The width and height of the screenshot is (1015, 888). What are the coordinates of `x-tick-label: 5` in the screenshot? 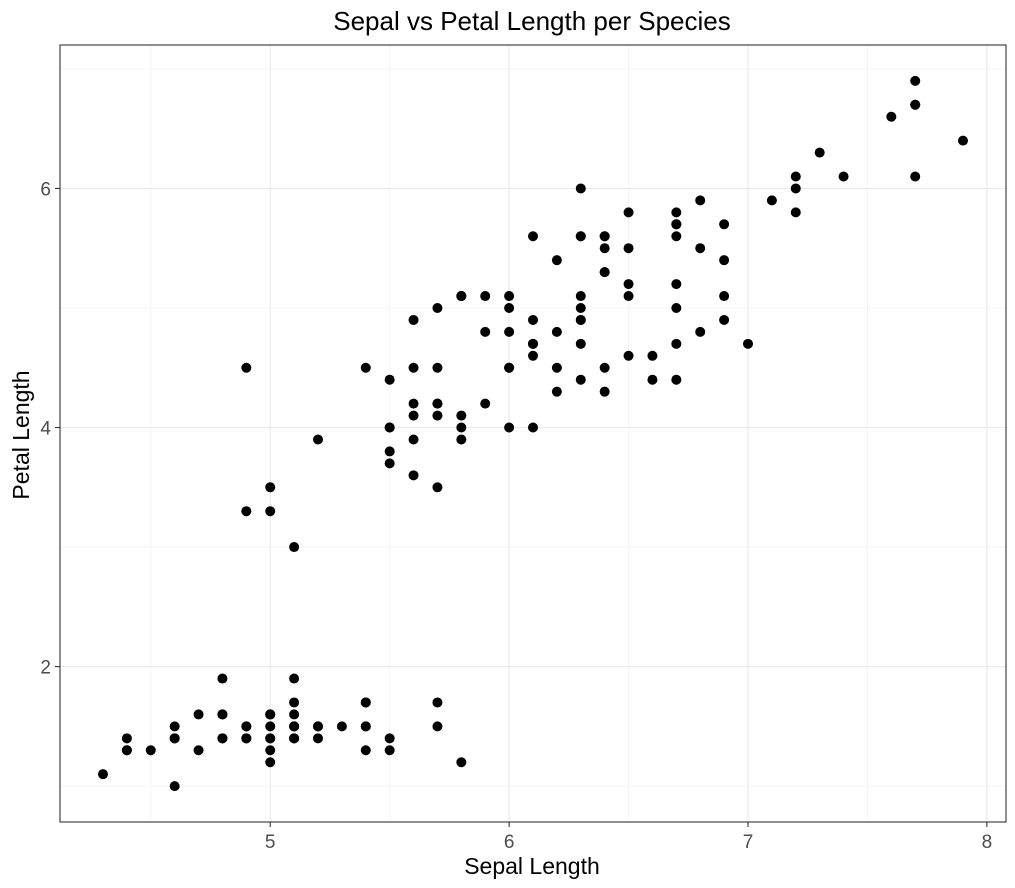 It's located at (270, 842).